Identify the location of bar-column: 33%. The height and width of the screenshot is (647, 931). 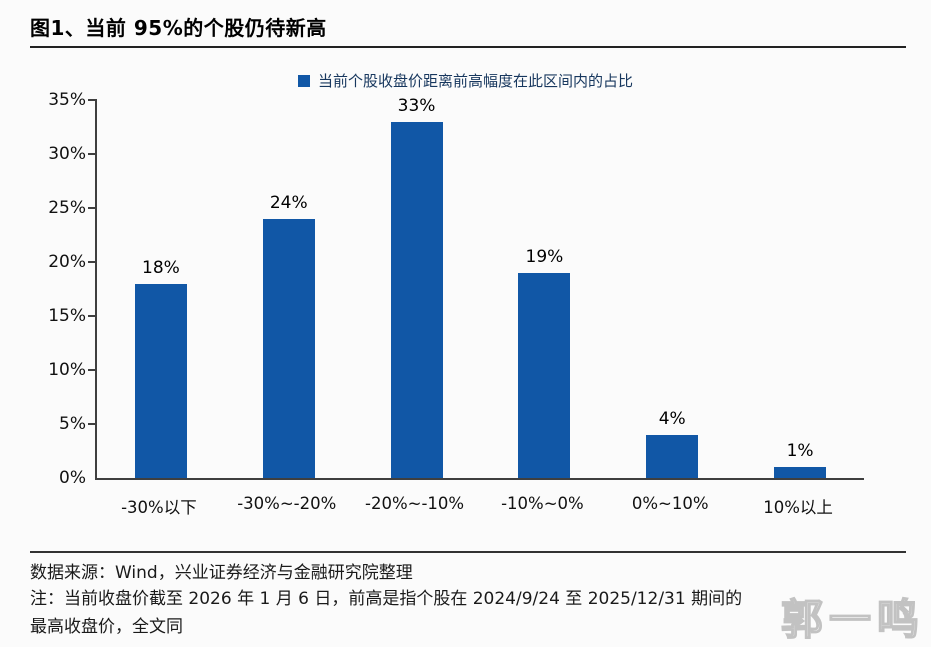
(417, 287).